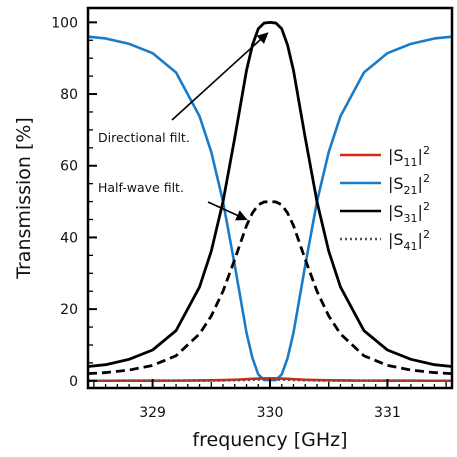 This screenshot has height=457, width=457. I want to click on y-tick-label: 60, so click(69, 167).